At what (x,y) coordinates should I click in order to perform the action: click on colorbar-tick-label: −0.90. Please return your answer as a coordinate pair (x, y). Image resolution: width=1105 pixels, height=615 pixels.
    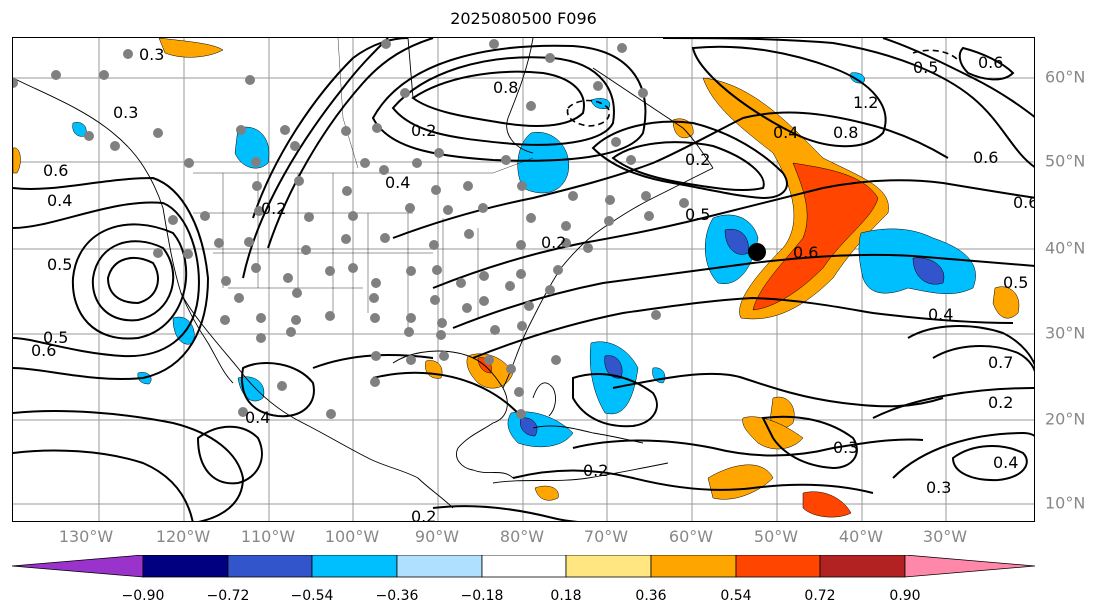
    Looking at the image, I should click on (143, 596).